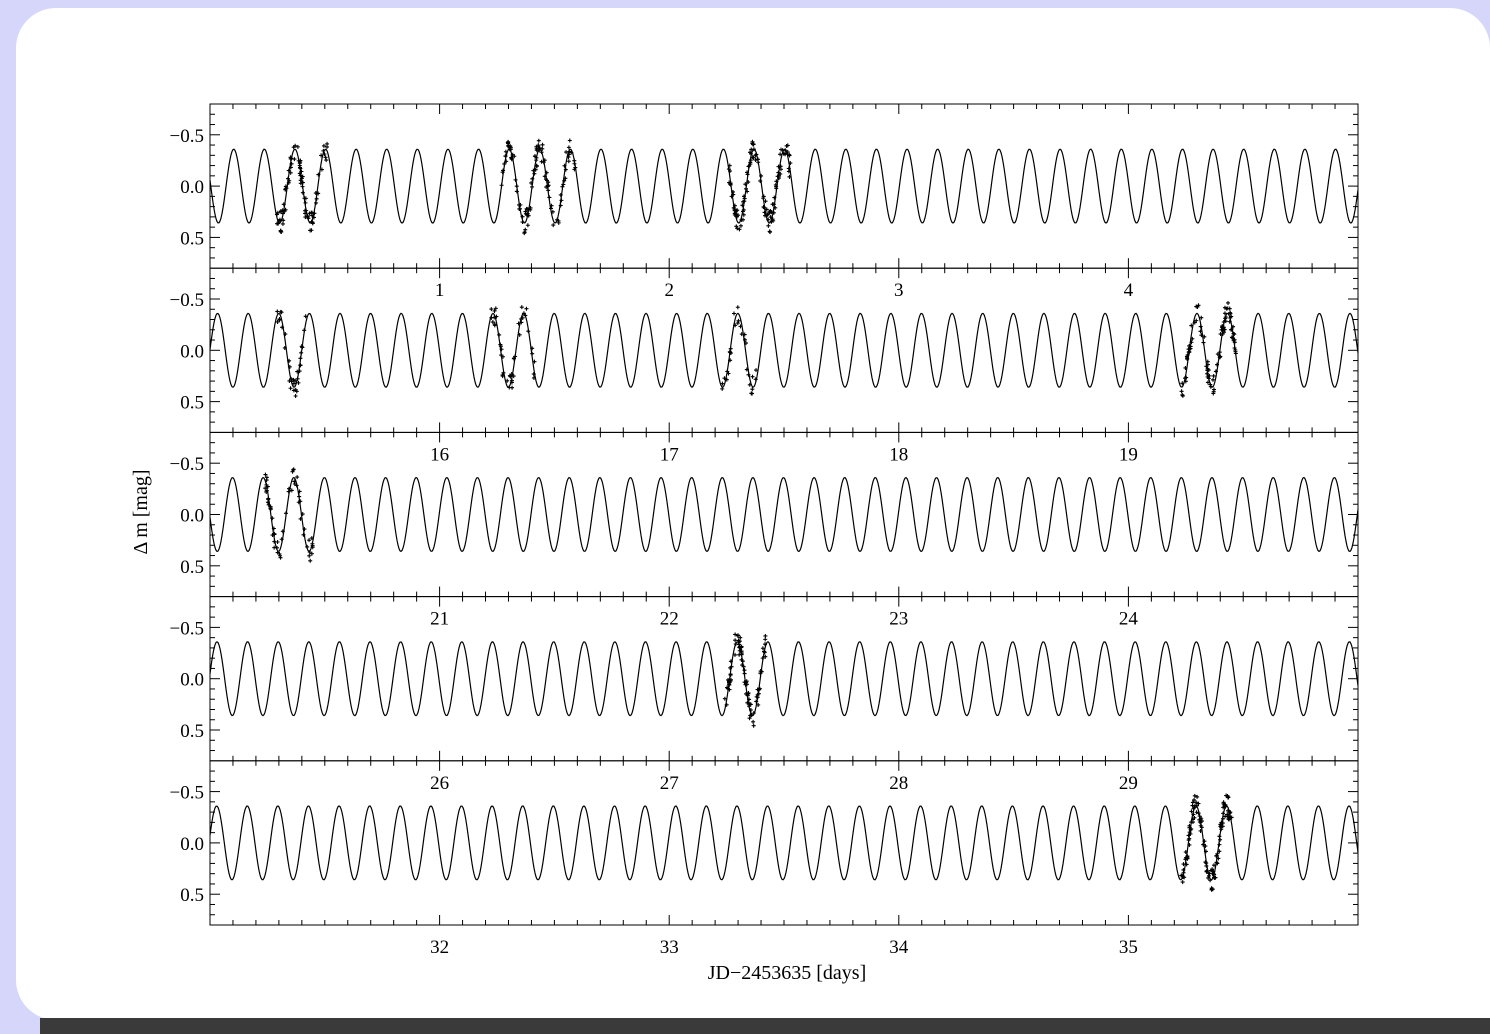 The width and height of the screenshot is (1490, 1034). What do you see at coordinates (1129, 290) in the screenshot?
I see `x-tick-label: 4` at bounding box center [1129, 290].